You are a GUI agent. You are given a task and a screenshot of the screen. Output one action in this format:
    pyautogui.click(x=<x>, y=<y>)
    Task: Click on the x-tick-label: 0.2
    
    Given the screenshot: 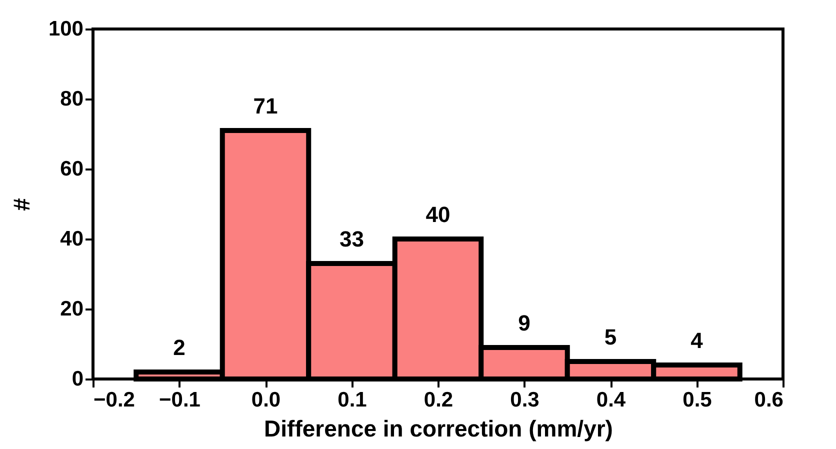 What is the action you would take?
    pyautogui.click(x=439, y=400)
    